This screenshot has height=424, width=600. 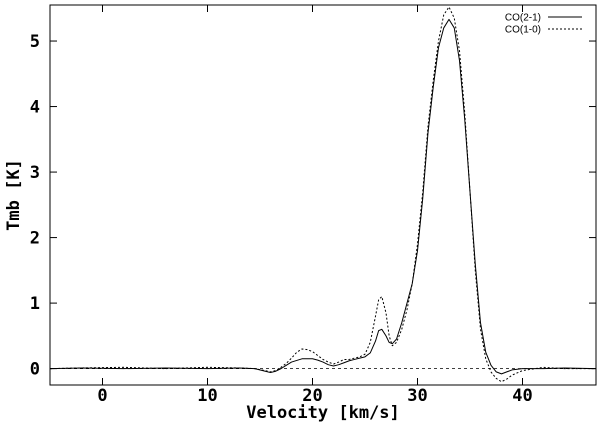 What do you see at coordinates (543, 24) in the screenshot?
I see `legend: CO(2-1)CO(1-0)` at bounding box center [543, 24].